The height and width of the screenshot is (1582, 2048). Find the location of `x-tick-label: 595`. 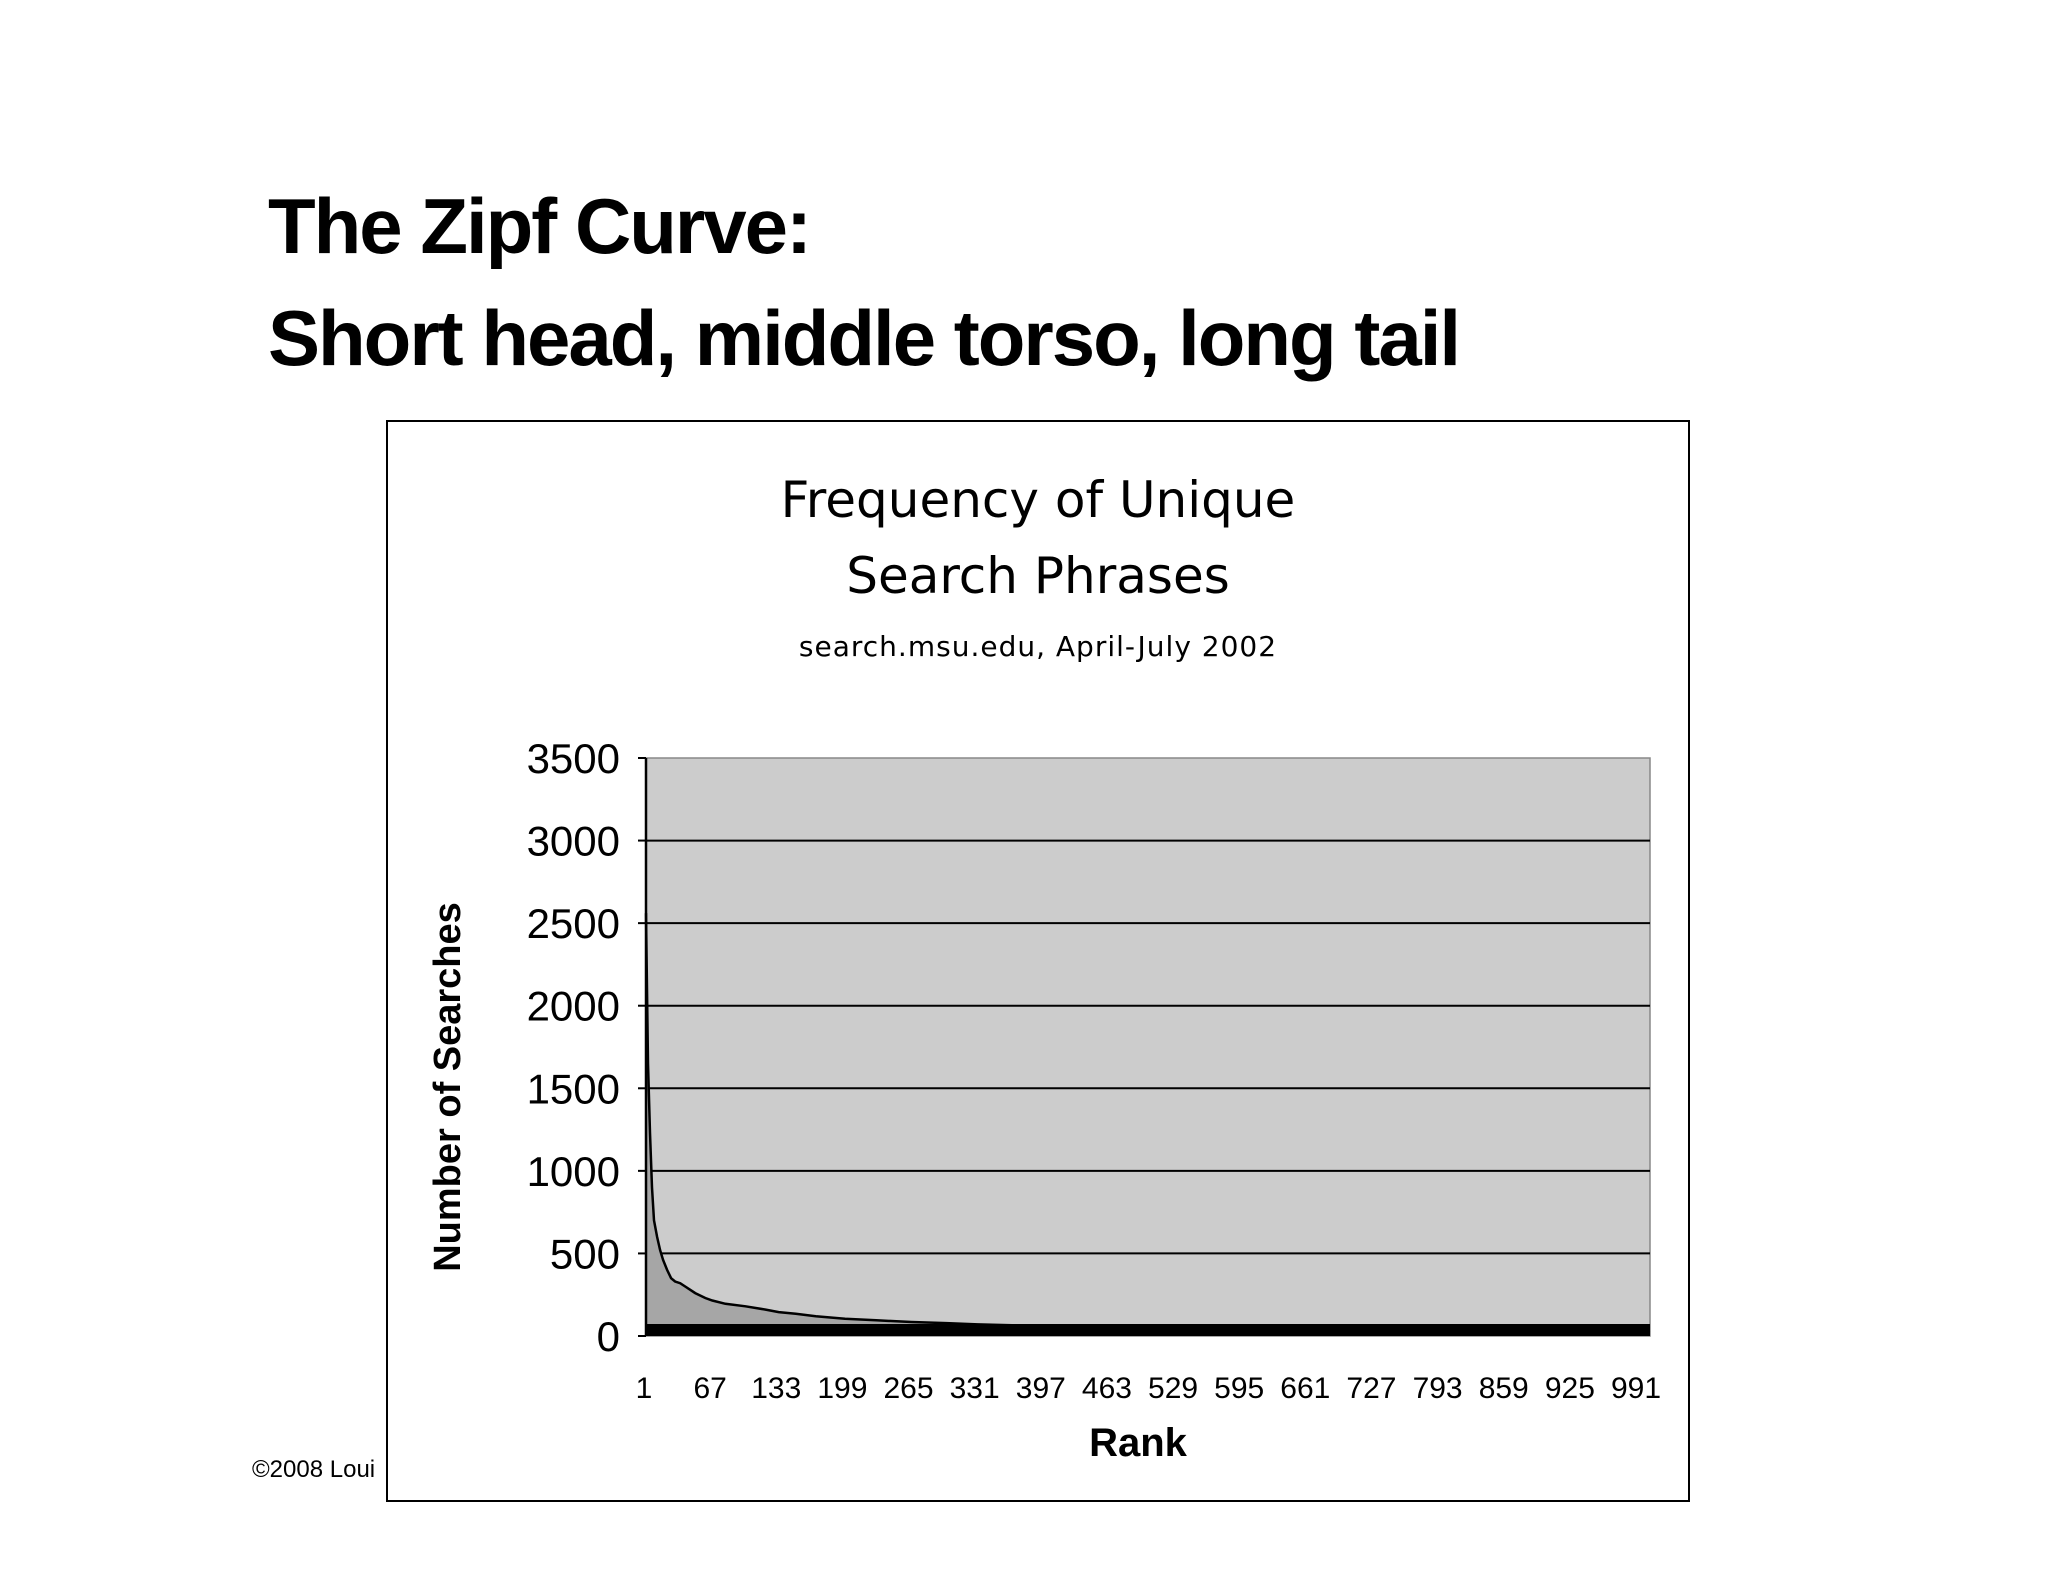

x-tick-label: 595 is located at coordinates (1239, 1388).